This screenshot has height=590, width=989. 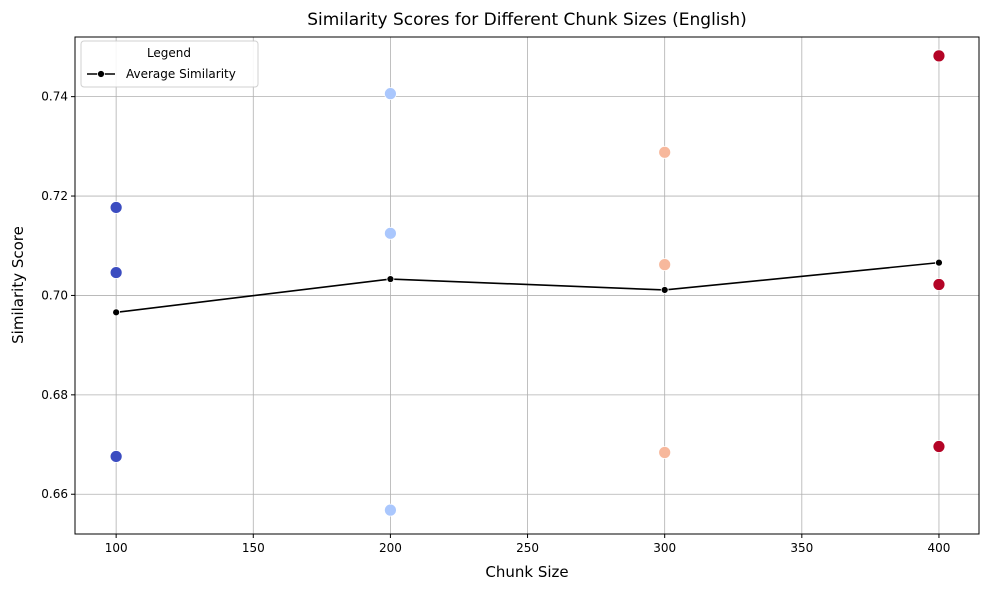 What do you see at coordinates (54, 97) in the screenshot?
I see `y-tick-label: 0.74` at bounding box center [54, 97].